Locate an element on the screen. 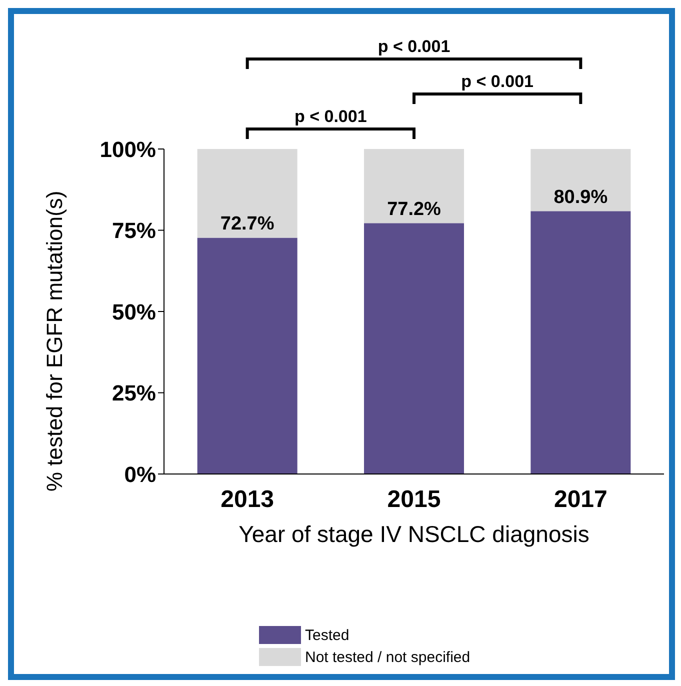 This screenshot has height=686, width=681. x-tick-label: 2017 is located at coordinates (581, 500).